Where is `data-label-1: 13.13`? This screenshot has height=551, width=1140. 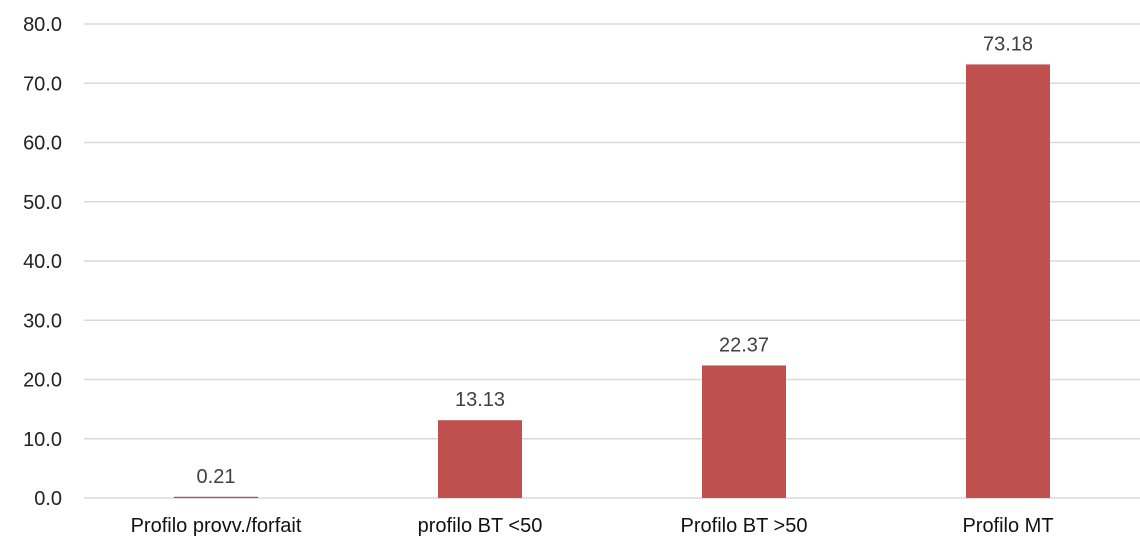
data-label-1: 13.13 is located at coordinates (480, 400).